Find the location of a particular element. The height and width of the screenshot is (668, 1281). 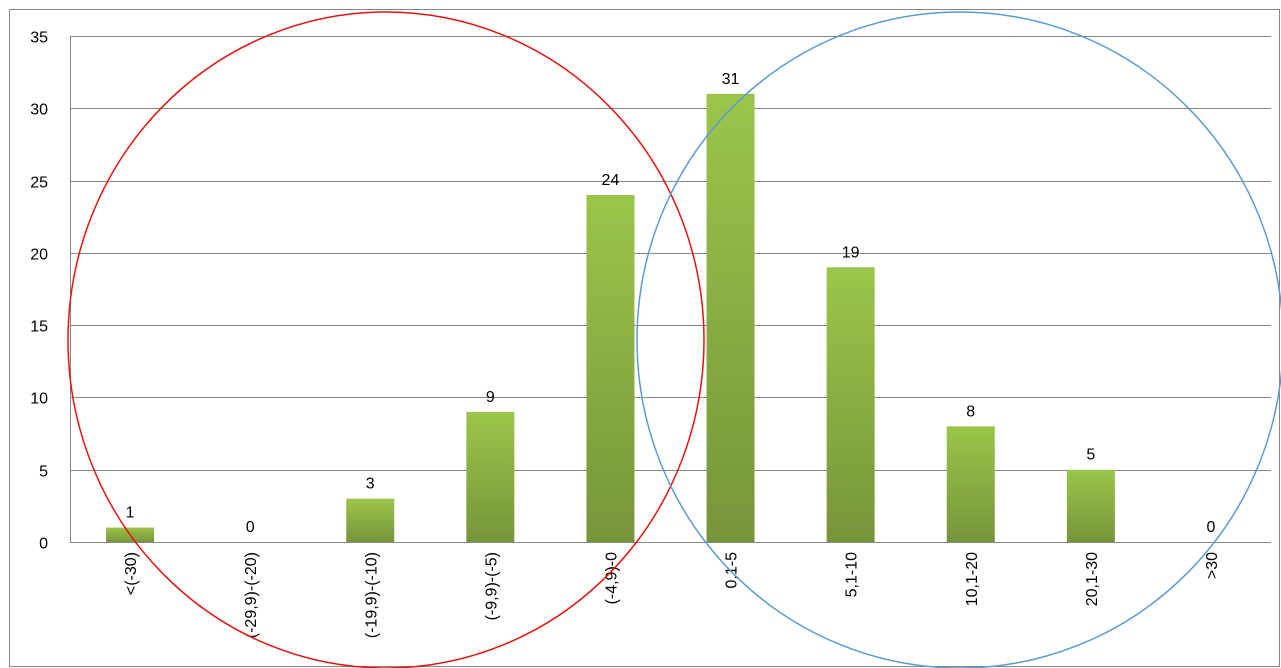

x-category-label: 0,1-5 is located at coordinates (732, 570).